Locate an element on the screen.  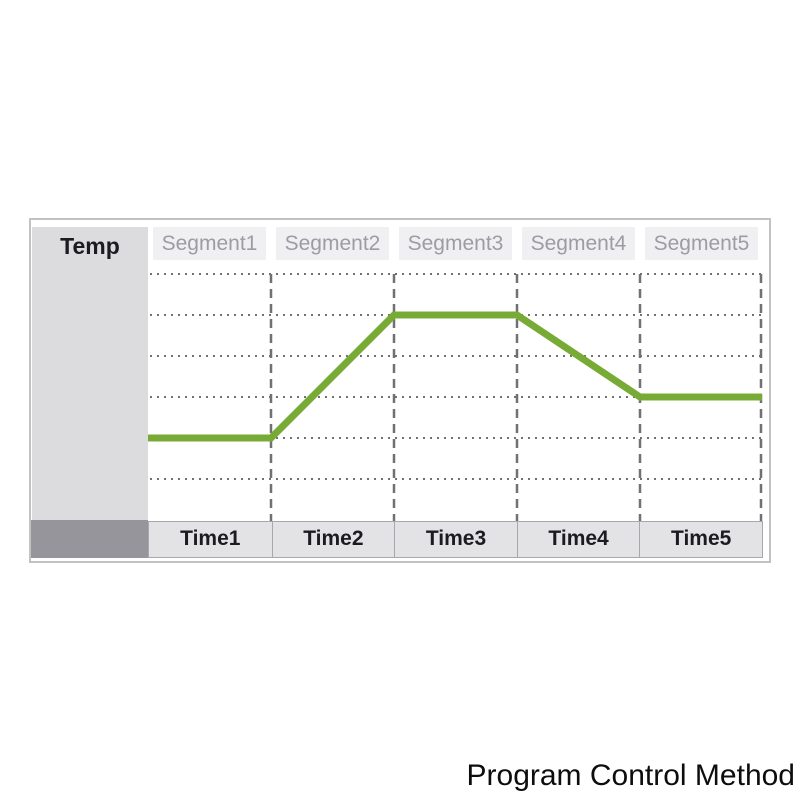
segment-header-1: Segment1 is located at coordinates (209, 243).